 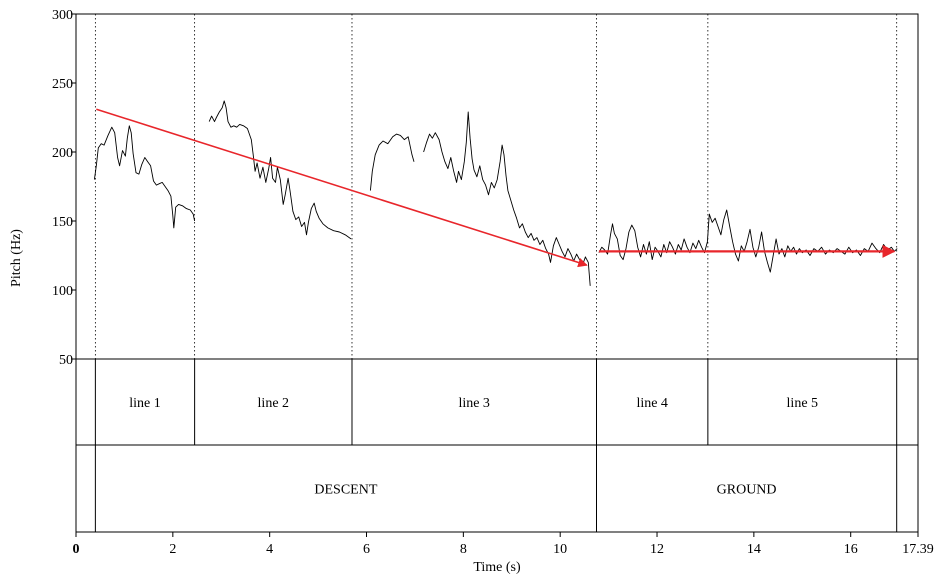 What do you see at coordinates (145, 403) in the screenshot?
I see `tier1-label: line 1` at bounding box center [145, 403].